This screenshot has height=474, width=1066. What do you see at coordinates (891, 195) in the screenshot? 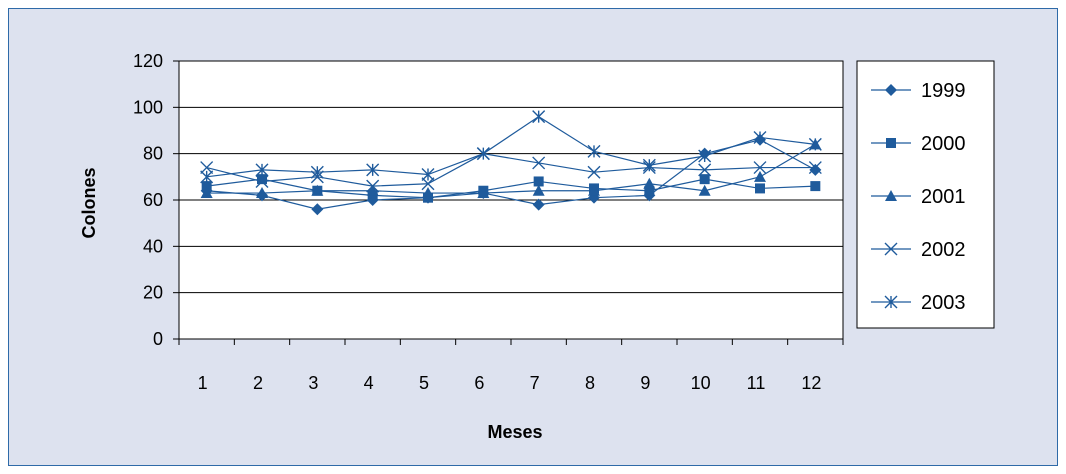
I see `legend-marker-2001` at bounding box center [891, 195].